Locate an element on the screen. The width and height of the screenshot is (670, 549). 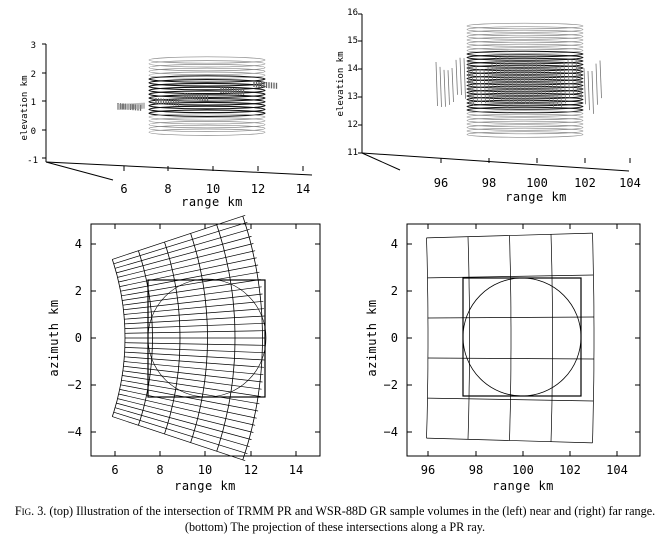
x-tick-label: 96 is located at coordinates (428, 470).